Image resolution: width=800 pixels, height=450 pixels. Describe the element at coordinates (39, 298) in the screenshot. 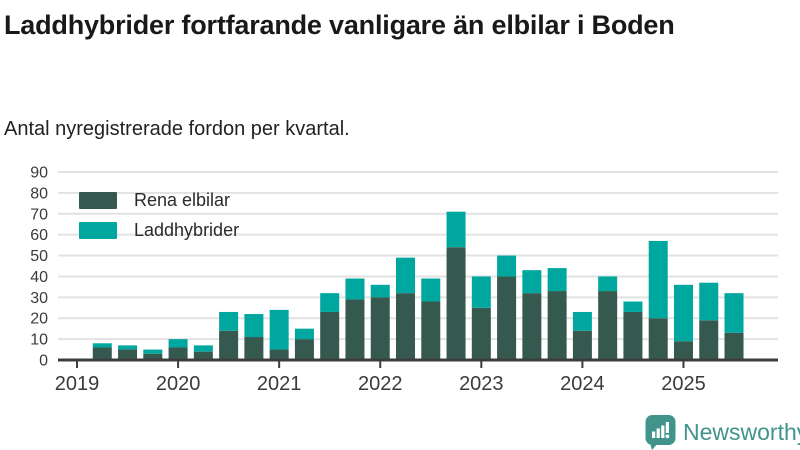

I see `y-tick-label: 30` at that location.